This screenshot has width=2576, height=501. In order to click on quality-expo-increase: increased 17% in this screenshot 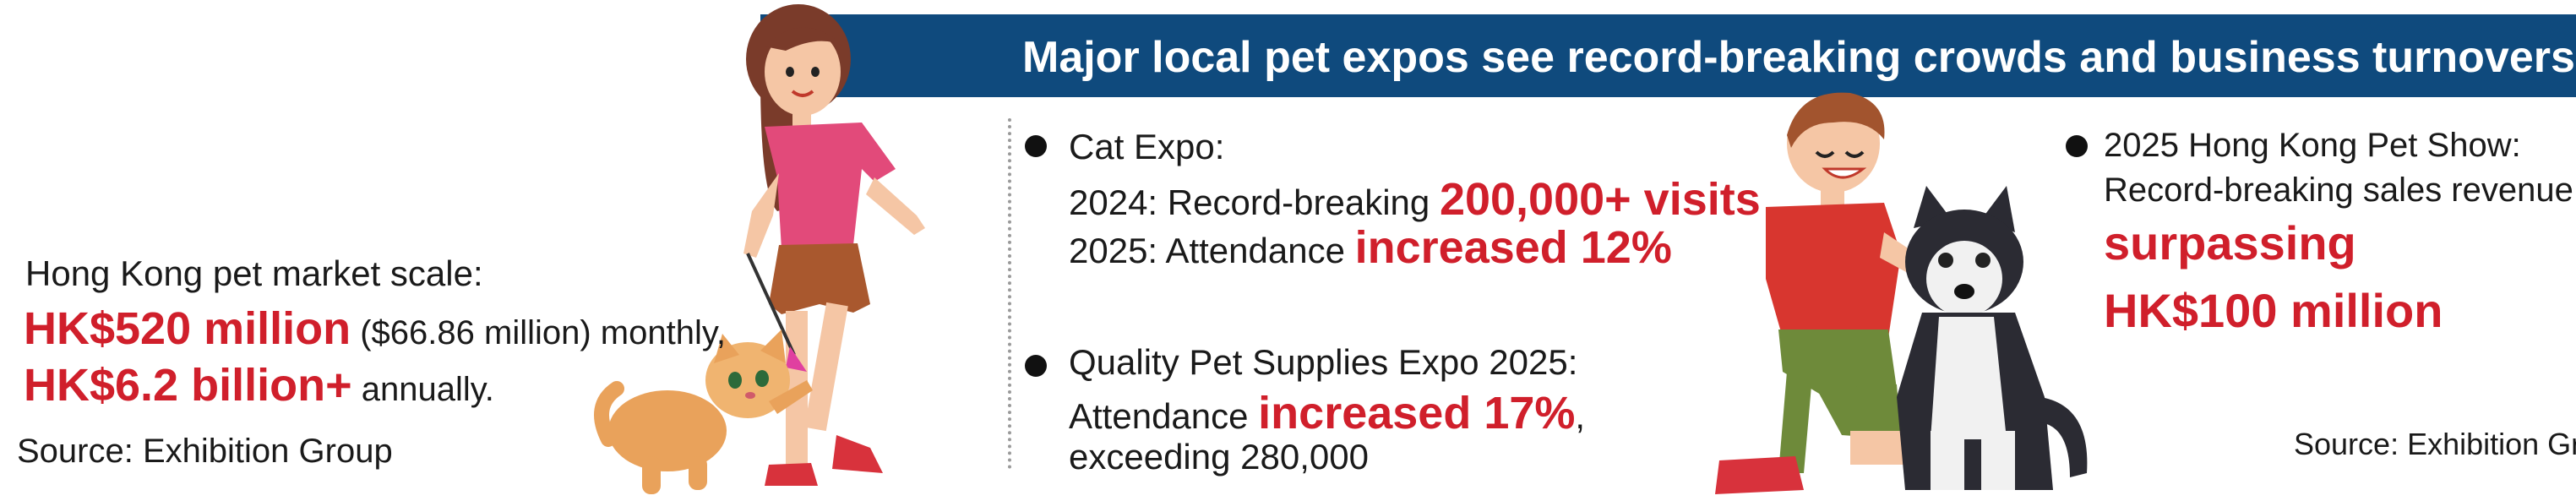, I will do `click(1417, 413)`.